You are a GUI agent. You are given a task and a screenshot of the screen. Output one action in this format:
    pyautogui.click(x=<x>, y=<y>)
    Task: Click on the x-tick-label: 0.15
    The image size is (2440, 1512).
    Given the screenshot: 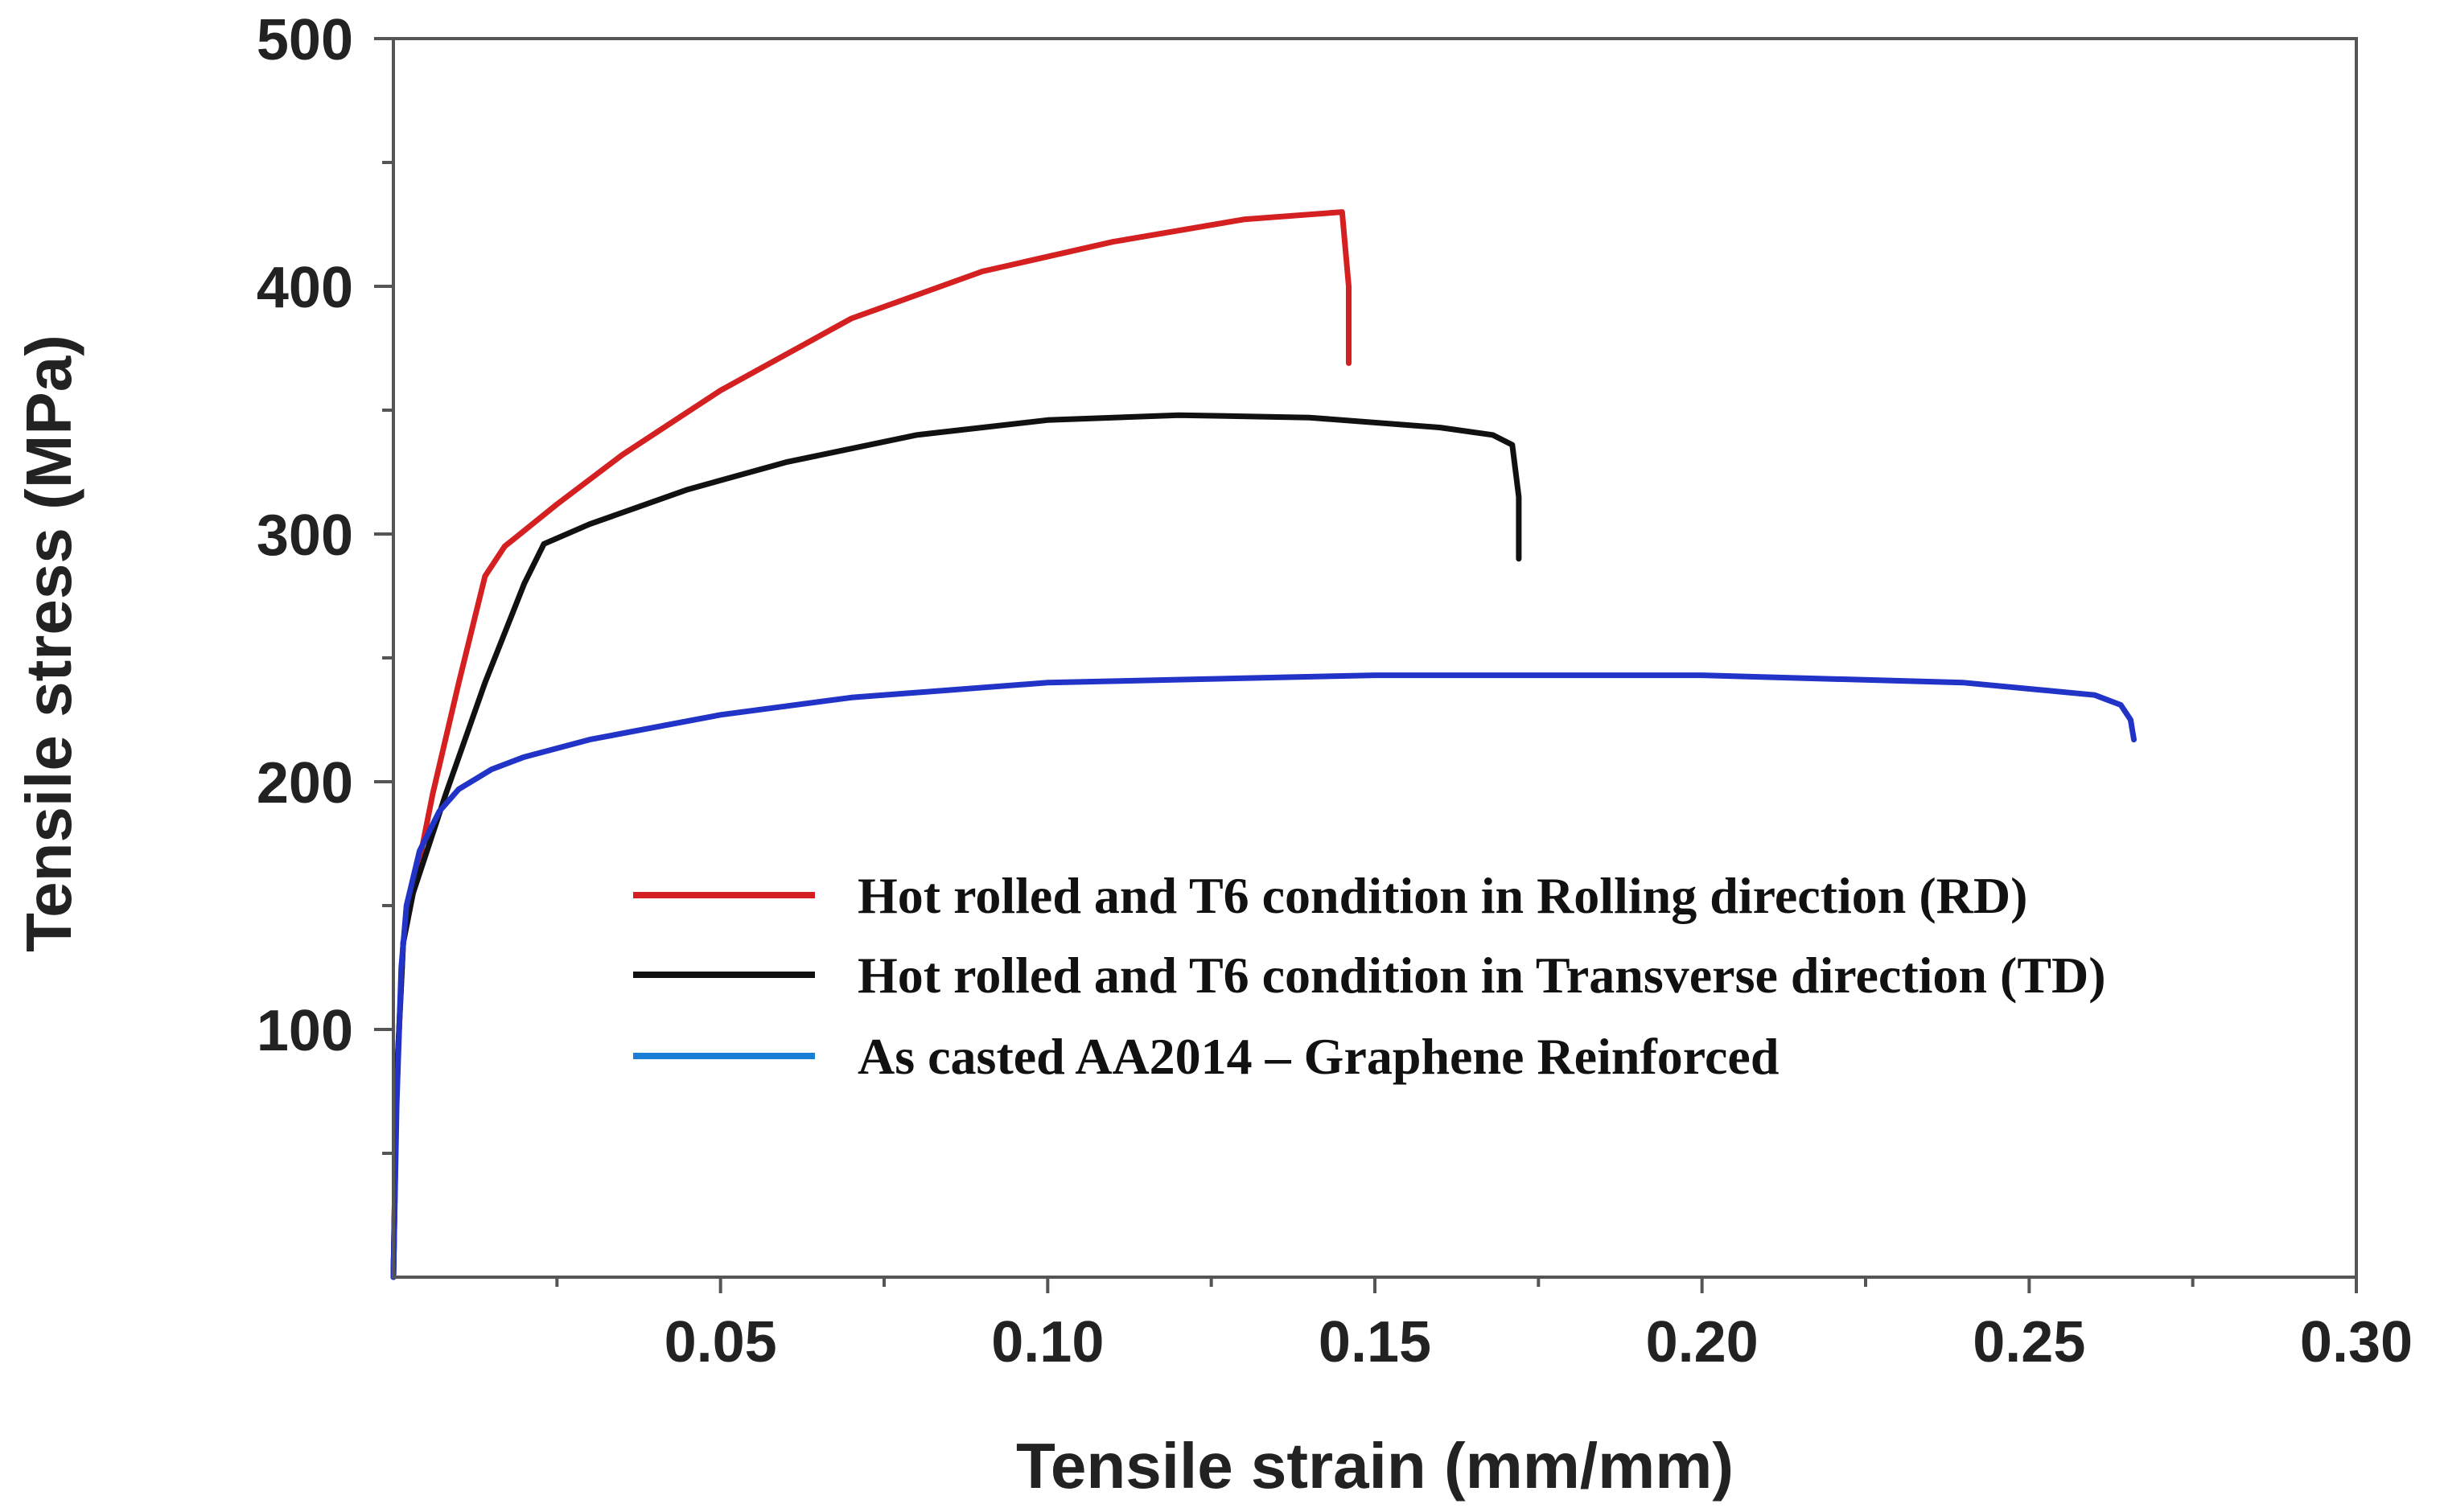 What is the action you would take?
    pyautogui.click(x=1375, y=1342)
    